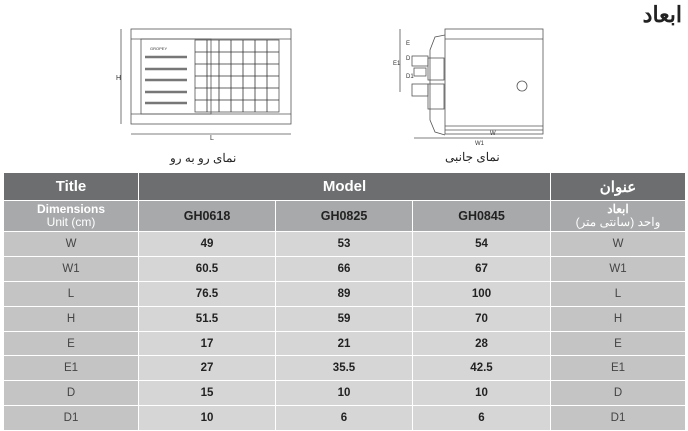 The width and height of the screenshot is (688, 431). I want to click on table-row: H 51.5 59 70 H, so click(344, 318).